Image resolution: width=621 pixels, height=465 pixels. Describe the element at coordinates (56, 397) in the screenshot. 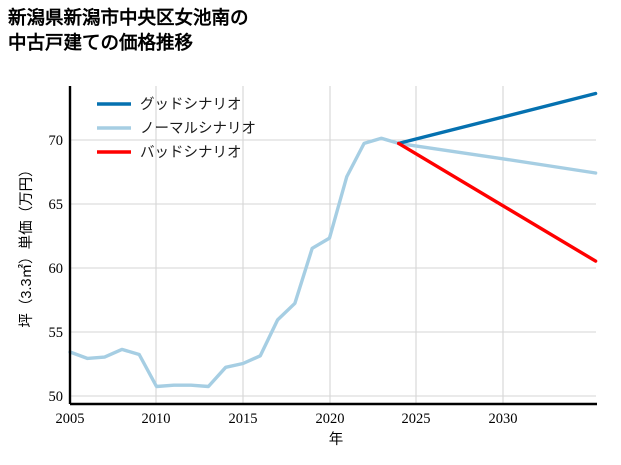

I see `y-tick-label: 50` at that location.